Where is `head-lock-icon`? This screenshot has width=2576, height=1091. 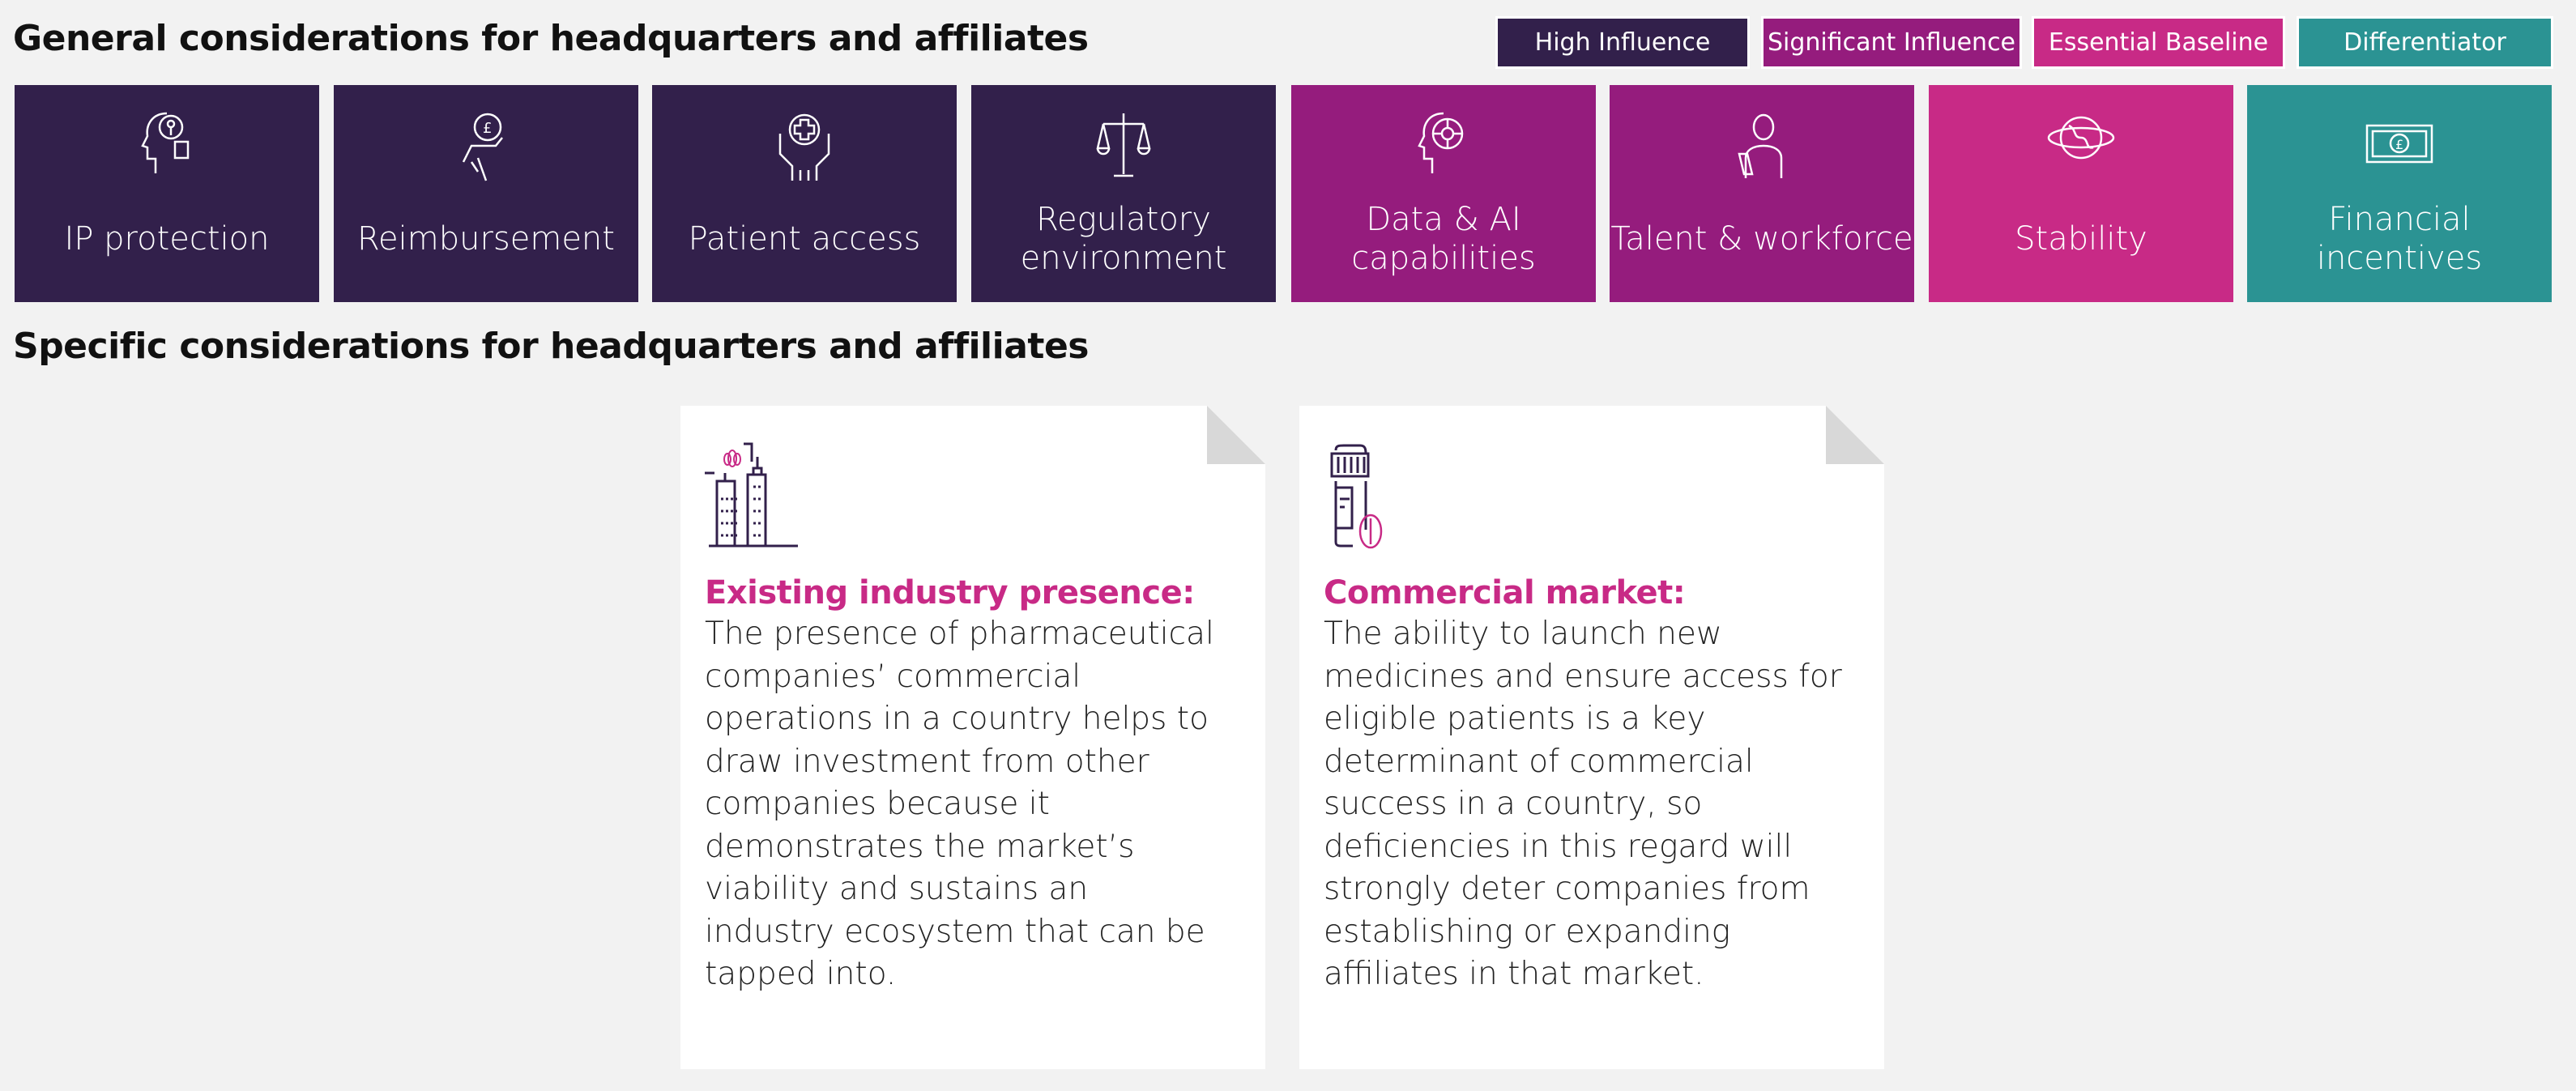
head-lock-icon is located at coordinates (165, 142).